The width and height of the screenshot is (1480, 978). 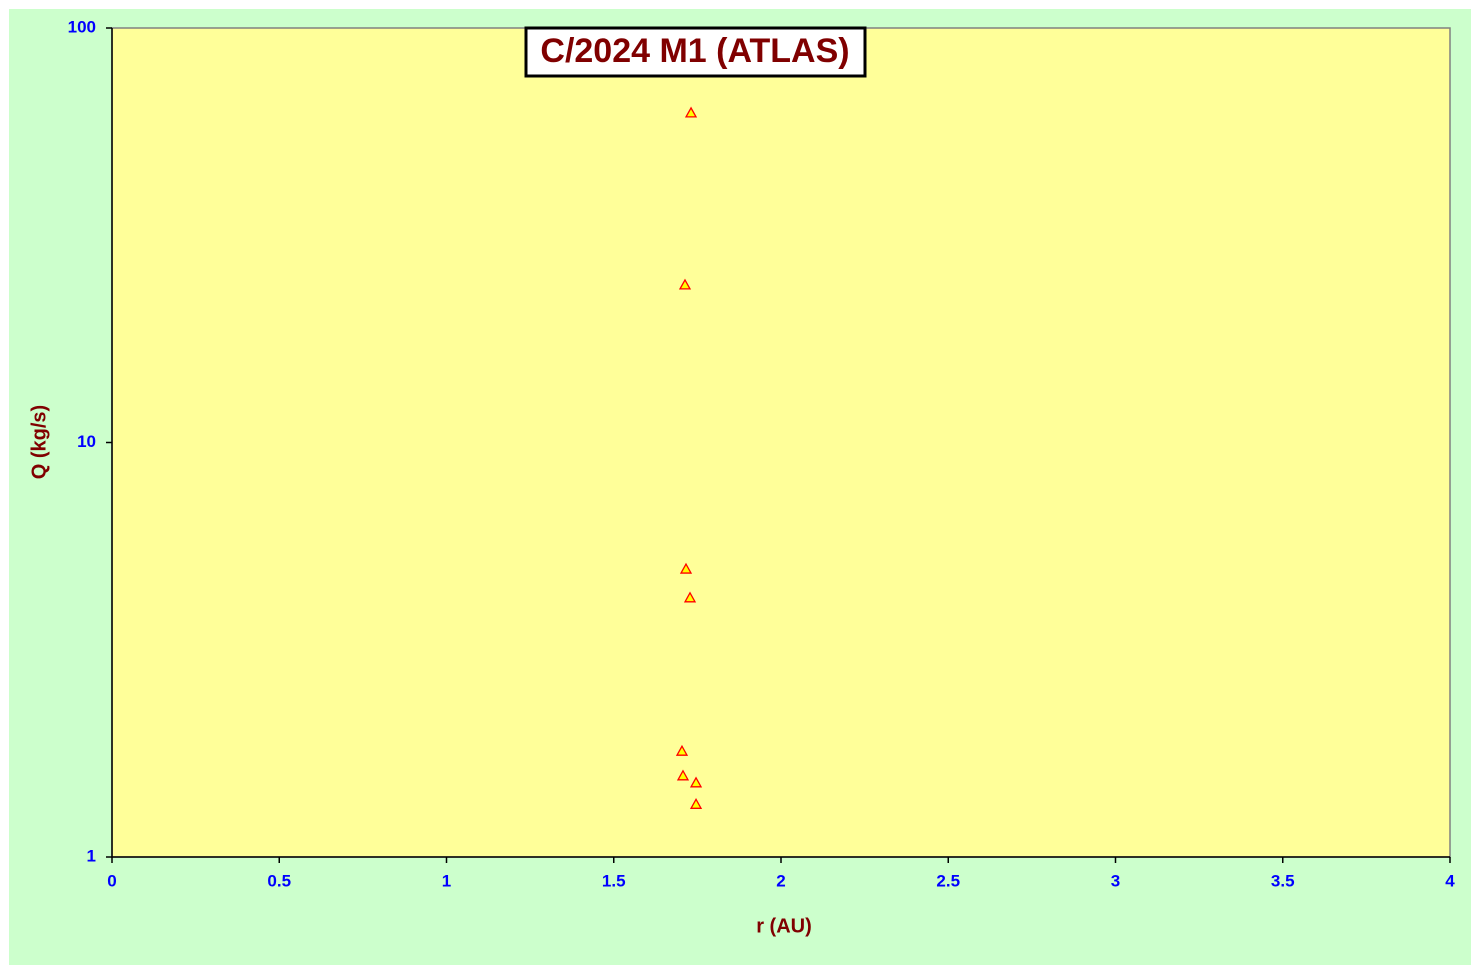 I want to click on x-tick-label: 1.5, so click(x=614, y=880).